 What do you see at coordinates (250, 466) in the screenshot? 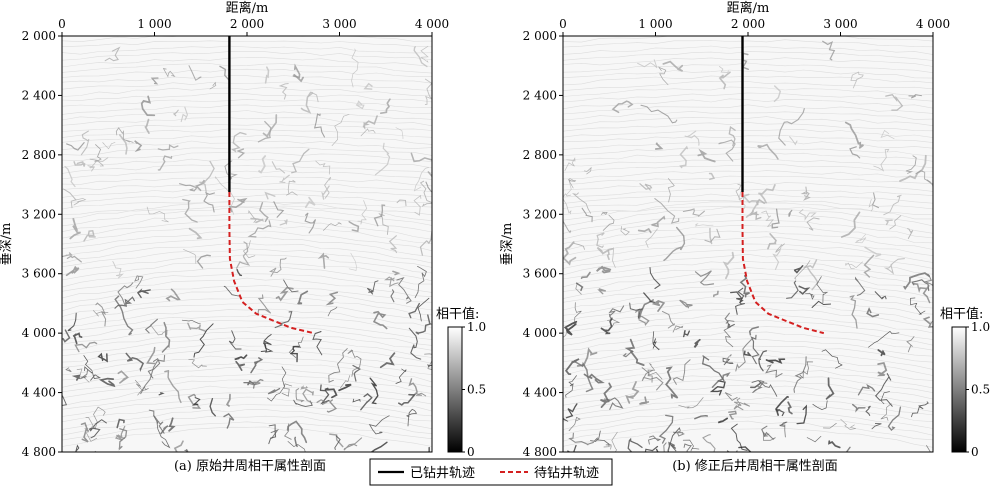
I see `panel-a-caption: (a) 原始井周相干属性剖面` at bounding box center [250, 466].